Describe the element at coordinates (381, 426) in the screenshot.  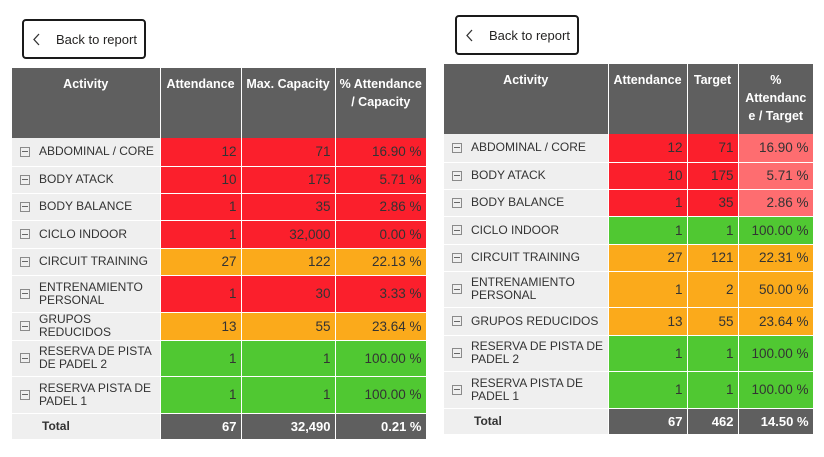
I see `total-pct-cell: 0.21 %` at that location.